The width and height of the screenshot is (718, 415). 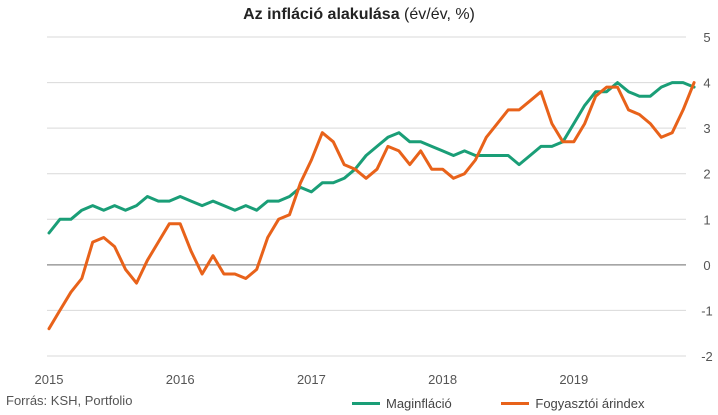 What do you see at coordinates (706, 174) in the screenshot?
I see `y-tick-label: 2` at bounding box center [706, 174].